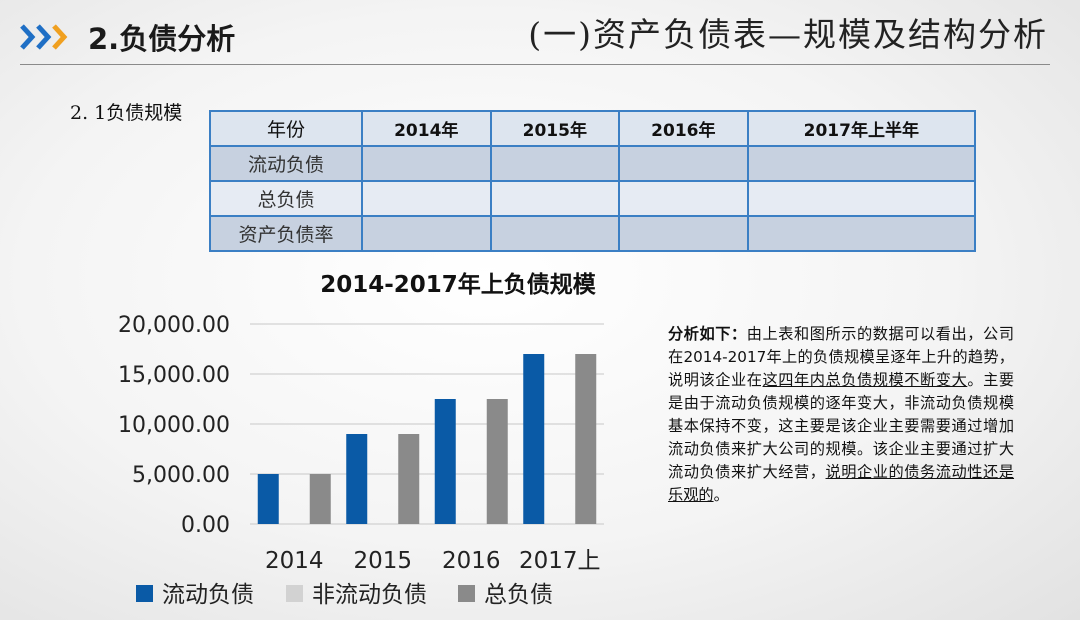  I want to click on legend-label: 总负债, so click(518, 595).